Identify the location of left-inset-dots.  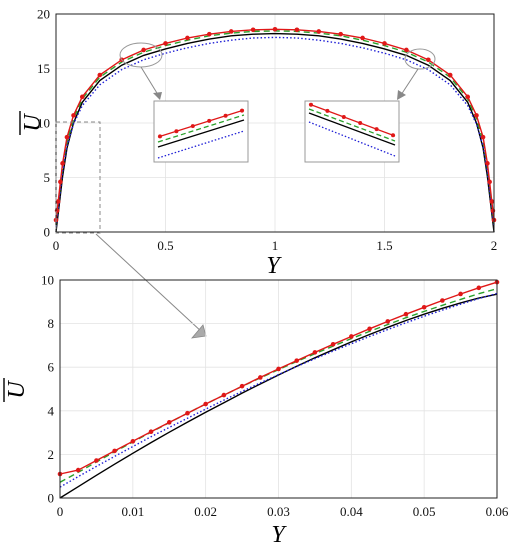
(201, 123).